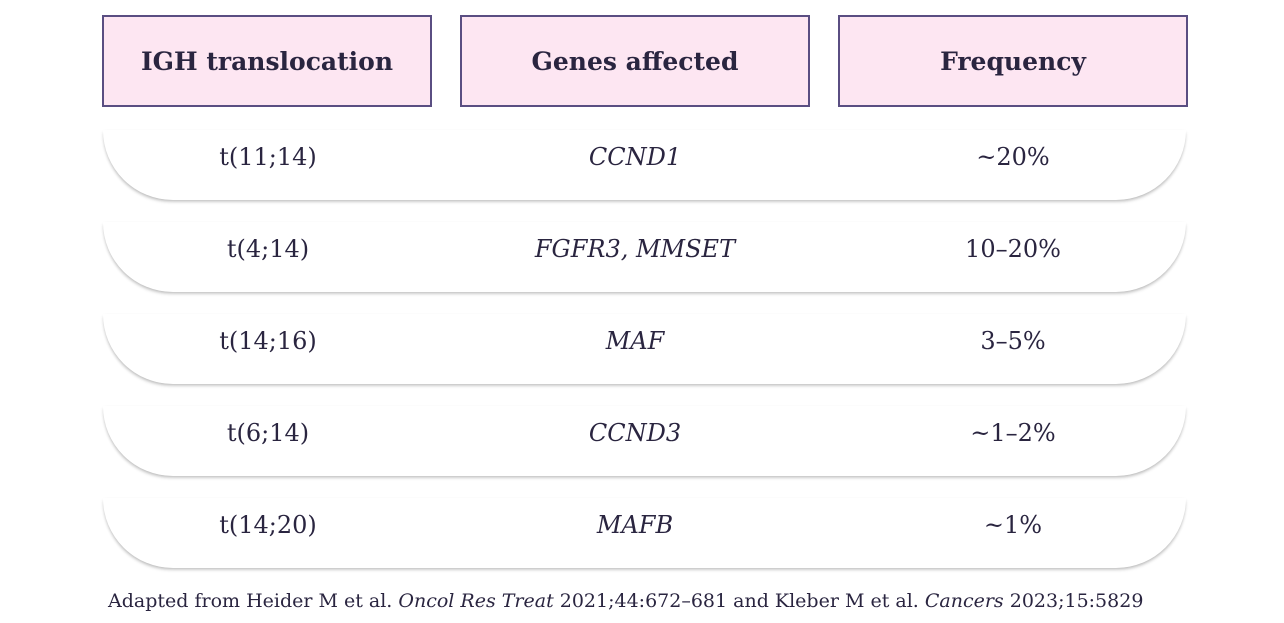 Image resolution: width=1284 pixels, height=623 pixels. I want to click on translocation-cell: t(4;14), so click(268, 249).